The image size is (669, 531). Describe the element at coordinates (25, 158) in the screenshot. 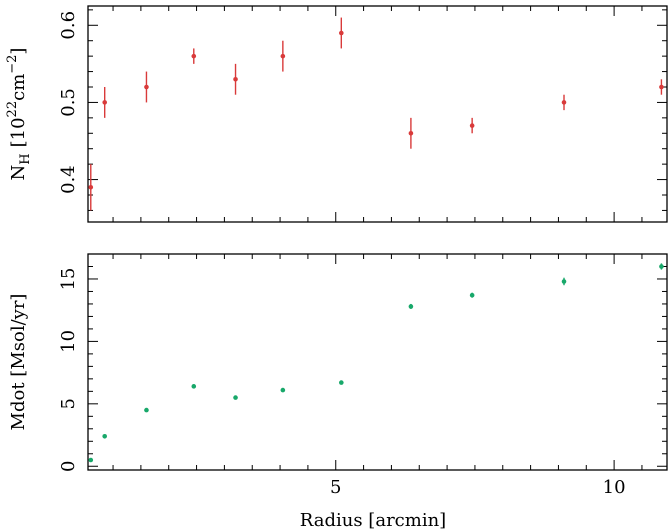

I see `nh-ylabel-sub: H` at that location.